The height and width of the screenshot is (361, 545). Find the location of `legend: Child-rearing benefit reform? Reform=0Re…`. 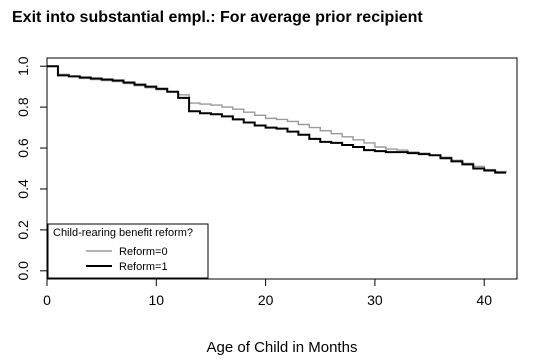

legend: Child-rearing benefit reform? Reform=0Re… is located at coordinates (128, 251).